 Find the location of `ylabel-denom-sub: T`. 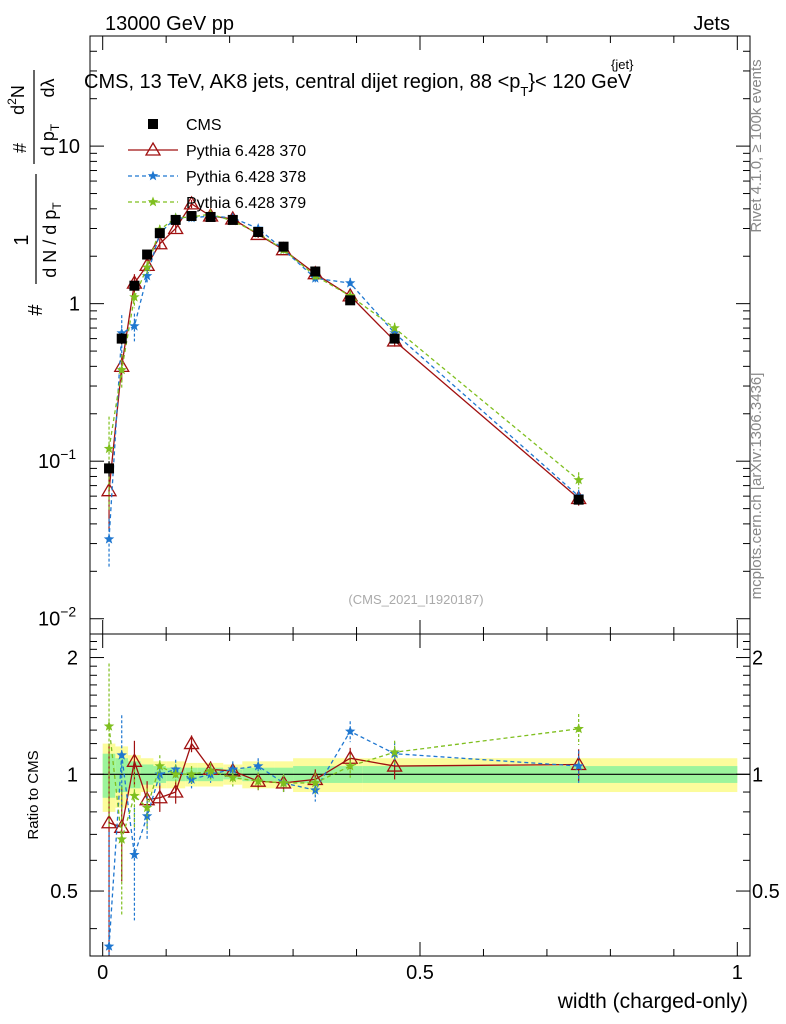

ylabel-denom-sub: T is located at coordinates (57, 206).